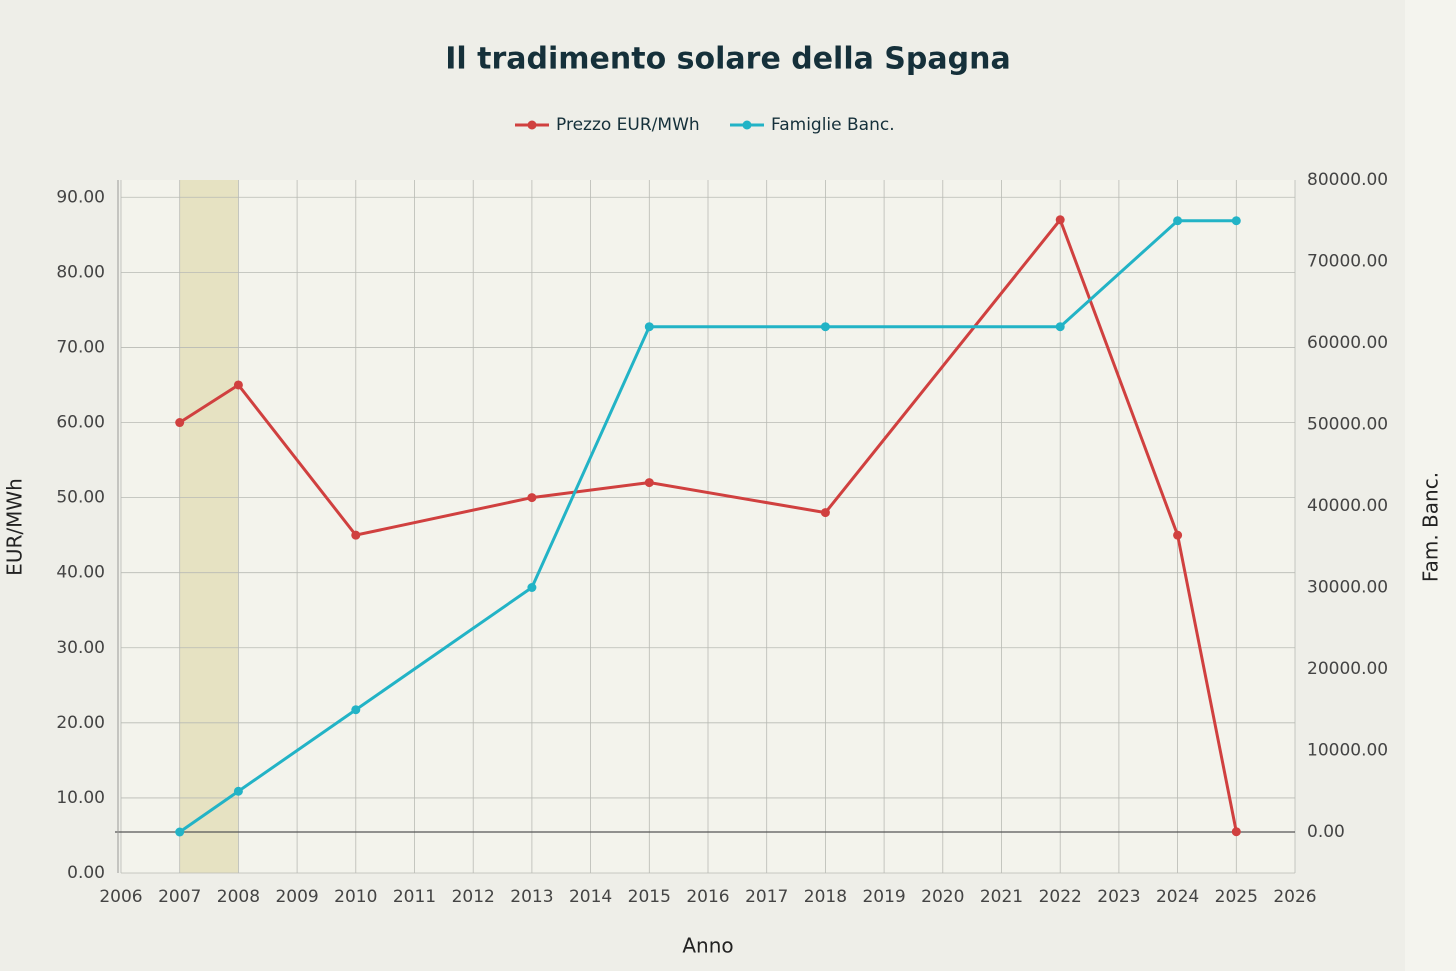 The height and width of the screenshot is (971, 1456). What do you see at coordinates (80, 723) in the screenshot?
I see `y-tick-label: 20.00` at bounding box center [80, 723].